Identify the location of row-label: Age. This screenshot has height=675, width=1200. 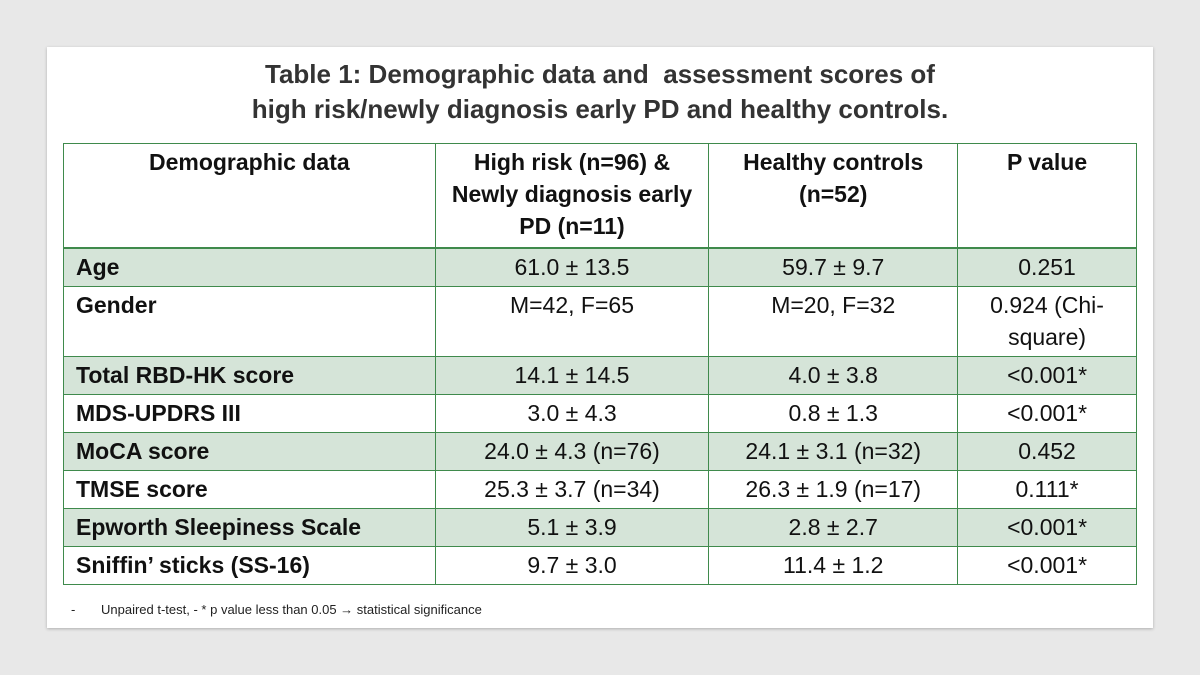
(249, 267).